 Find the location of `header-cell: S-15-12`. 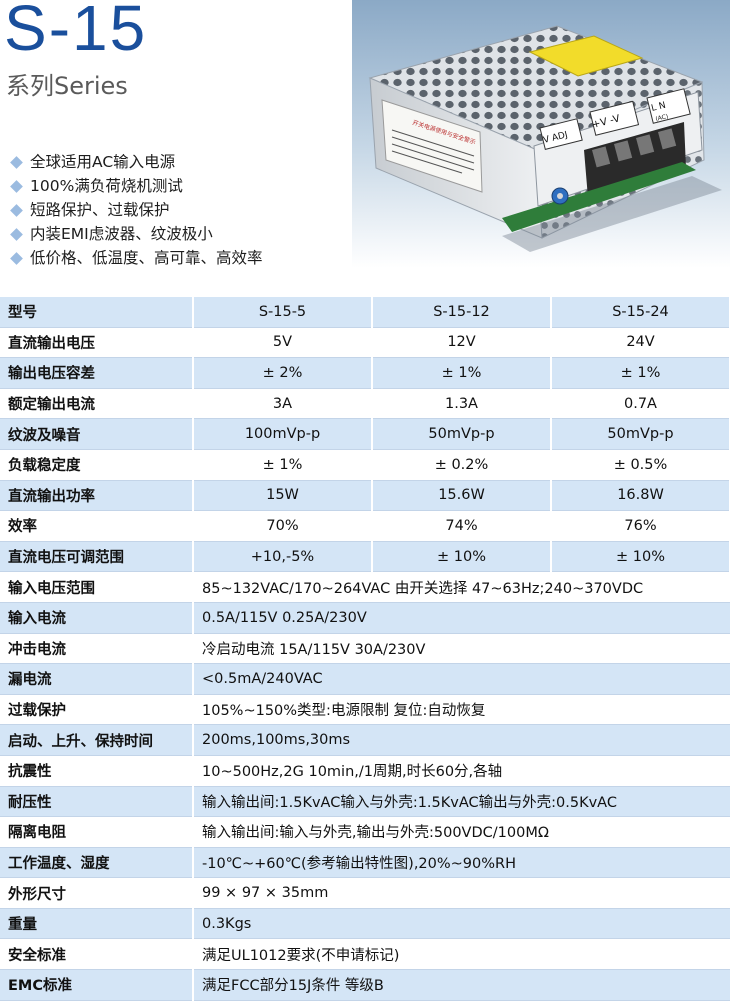

header-cell: S-15-12 is located at coordinates (462, 312).